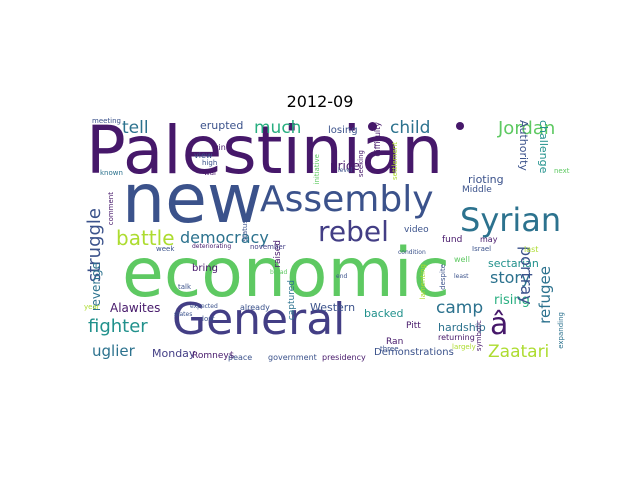 The width and height of the screenshot is (640, 480). Describe the element at coordinates (353, 231) in the screenshot. I see `word-rebel: rebel` at that location.